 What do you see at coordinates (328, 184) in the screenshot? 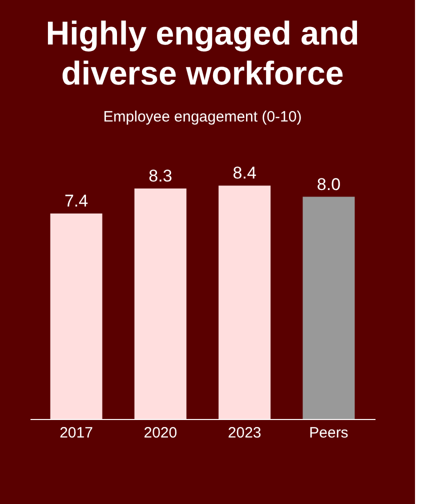
I see `data-label: 8.0` at bounding box center [328, 184].